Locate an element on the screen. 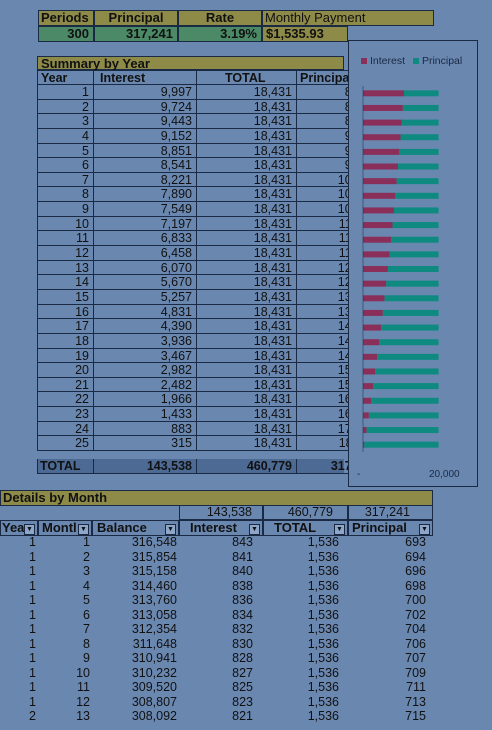 Image resolution: width=492 pixels, height=730 pixels. details-principal-cell: 698 is located at coordinates (415, 585).